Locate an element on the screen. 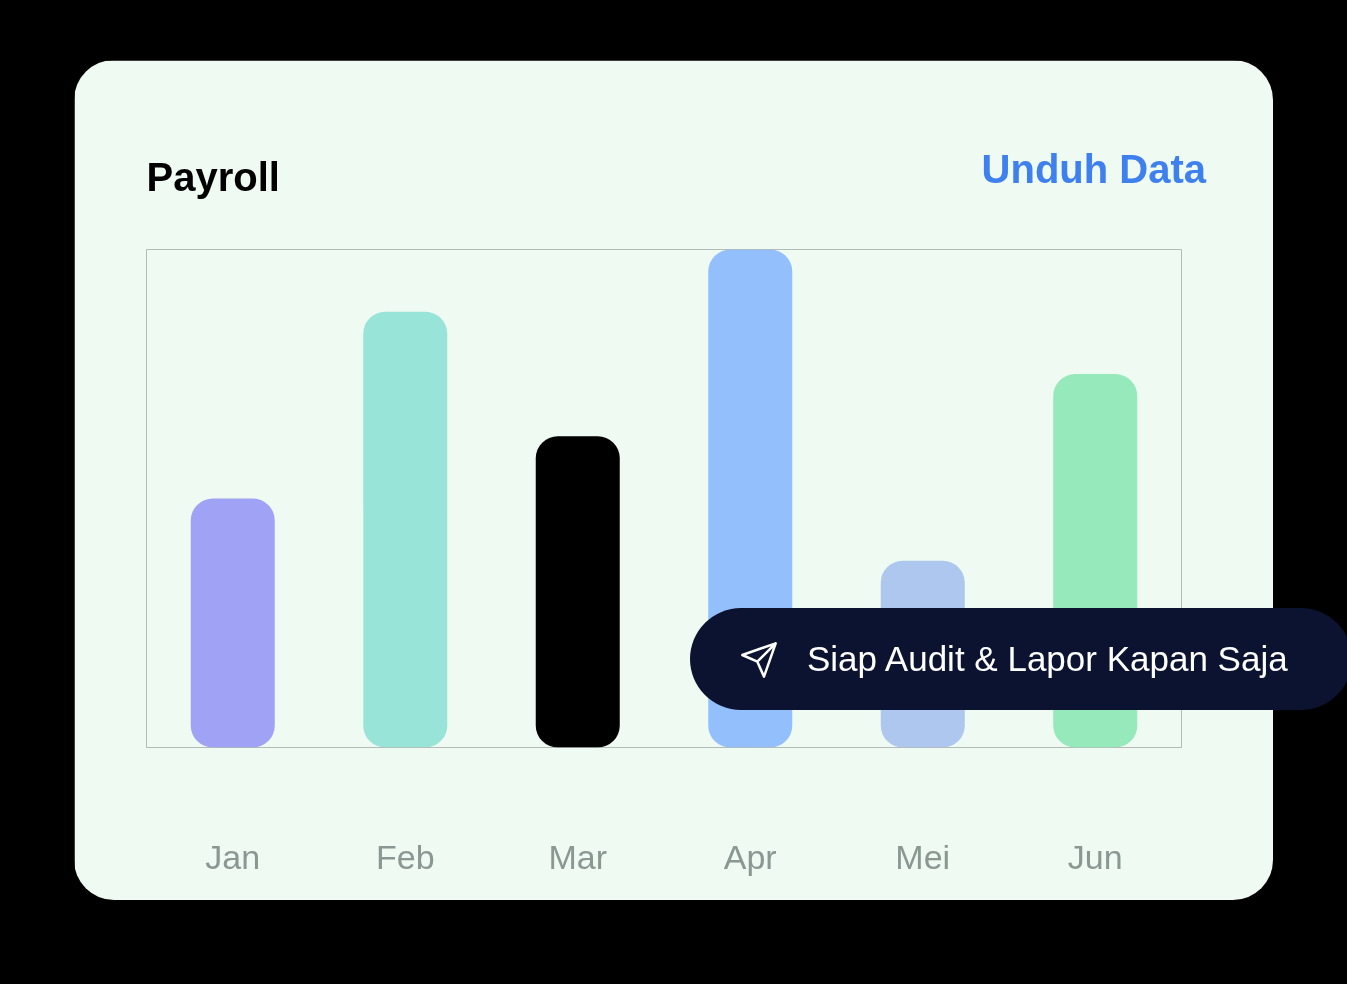 The image size is (1347, 984). x-tick-label: Mar is located at coordinates (578, 856).